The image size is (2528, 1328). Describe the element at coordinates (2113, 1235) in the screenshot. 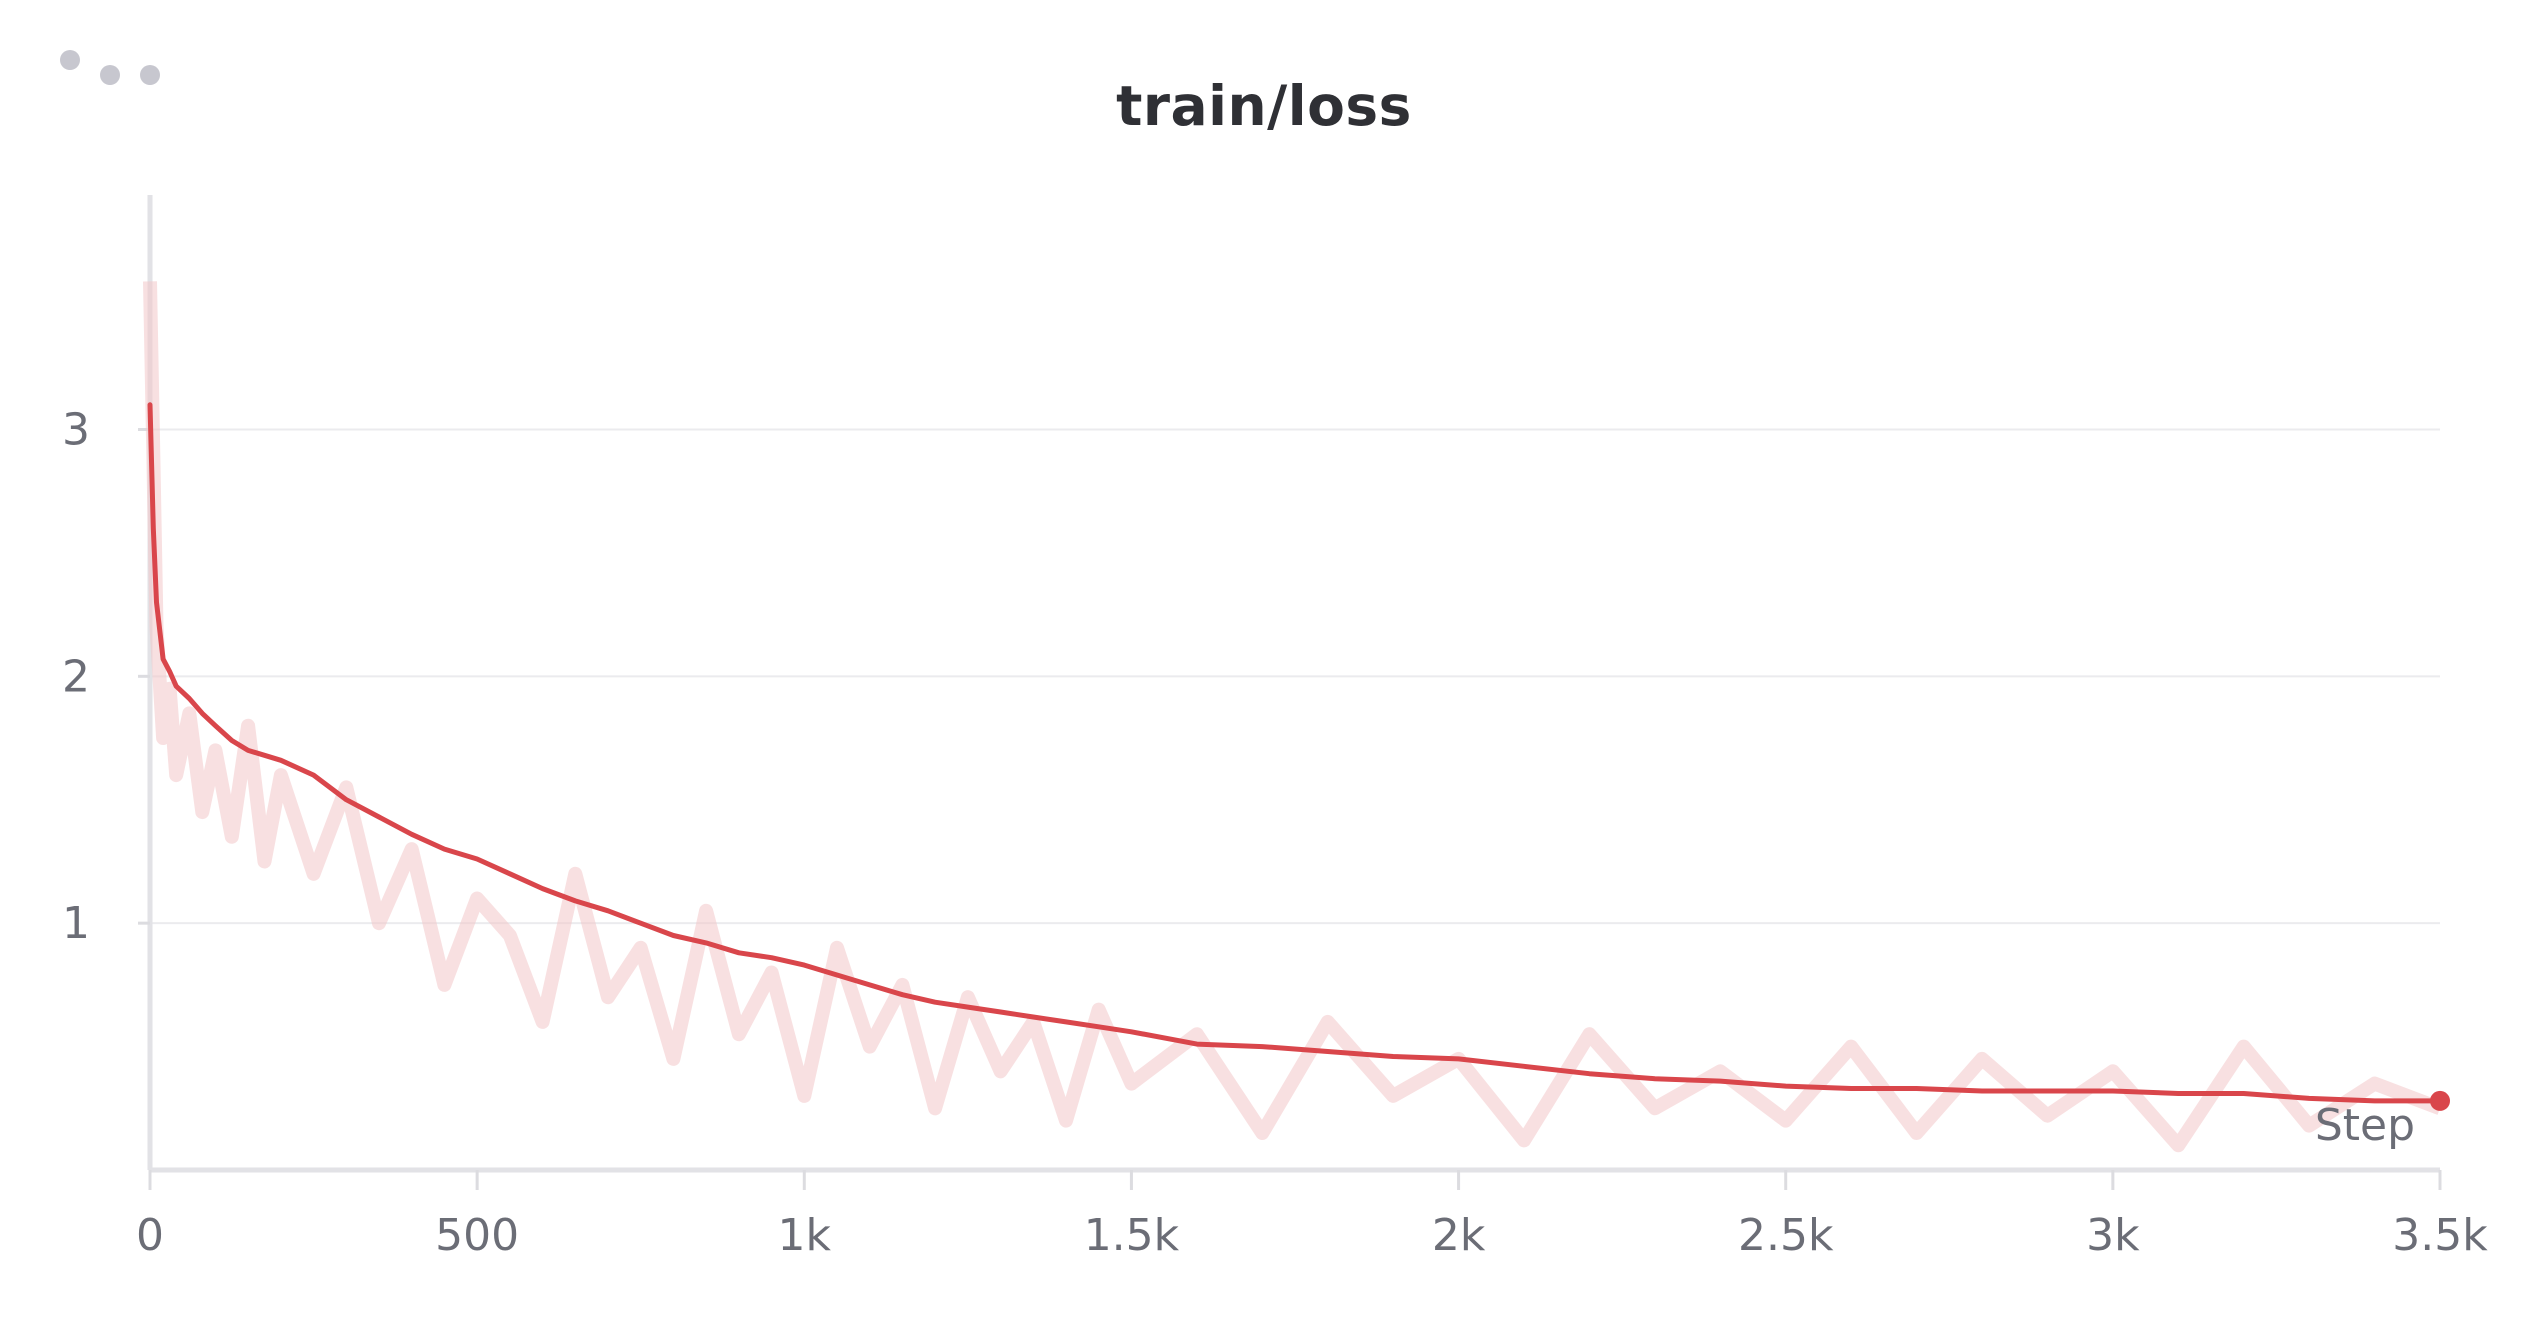

I see `x-tick-label: 3k` at that location.